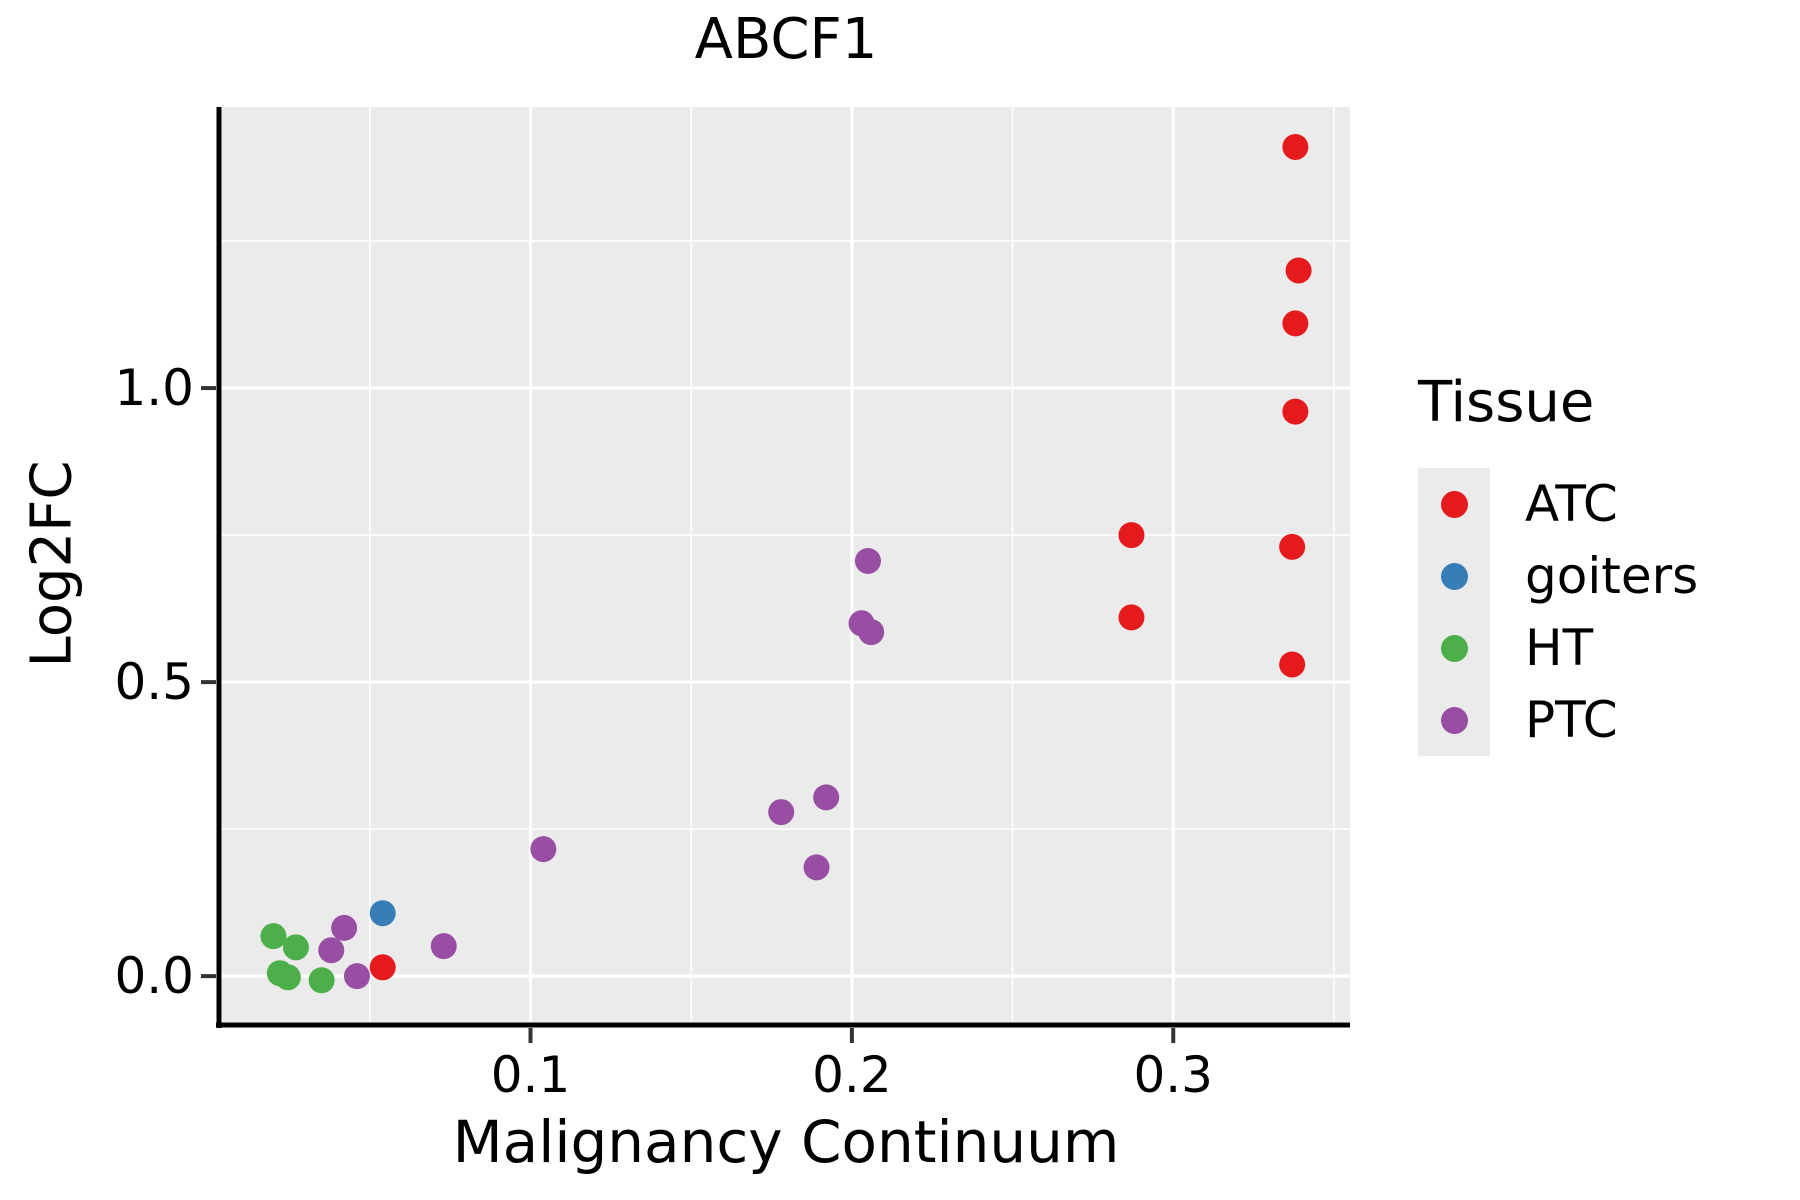 This screenshot has height=1200, width=1800. What do you see at coordinates (154, 976) in the screenshot?
I see `y-tick-label: 0.0` at bounding box center [154, 976].